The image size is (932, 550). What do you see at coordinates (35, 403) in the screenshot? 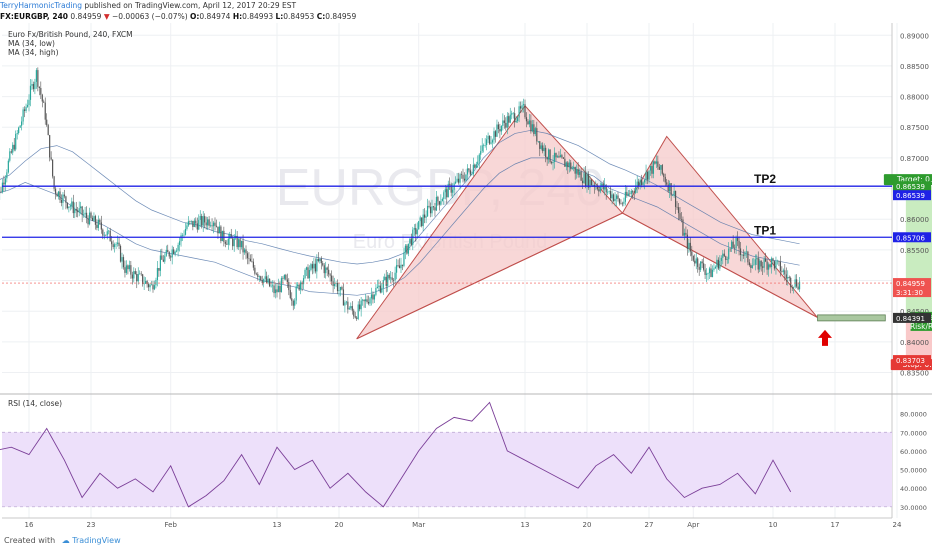
I see `rsi-title: RSI (14, close)` at bounding box center [35, 403].